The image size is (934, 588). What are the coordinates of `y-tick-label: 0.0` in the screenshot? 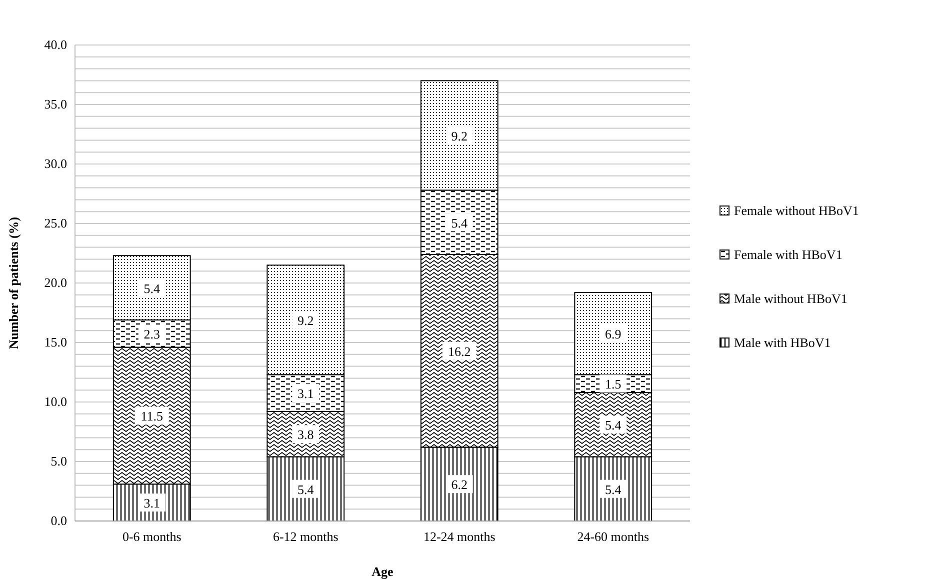 It's located at (58, 520).